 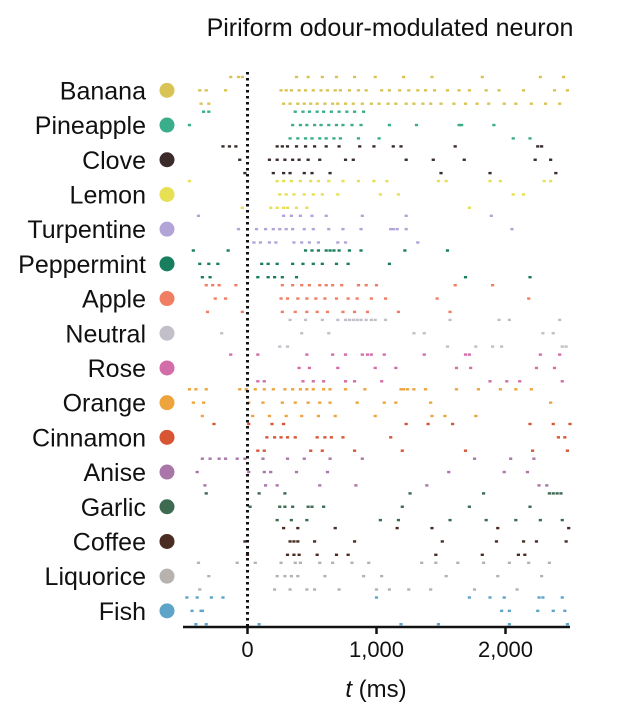 What do you see at coordinates (104, 404) in the screenshot?
I see `odour-label: Orange` at bounding box center [104, 404].